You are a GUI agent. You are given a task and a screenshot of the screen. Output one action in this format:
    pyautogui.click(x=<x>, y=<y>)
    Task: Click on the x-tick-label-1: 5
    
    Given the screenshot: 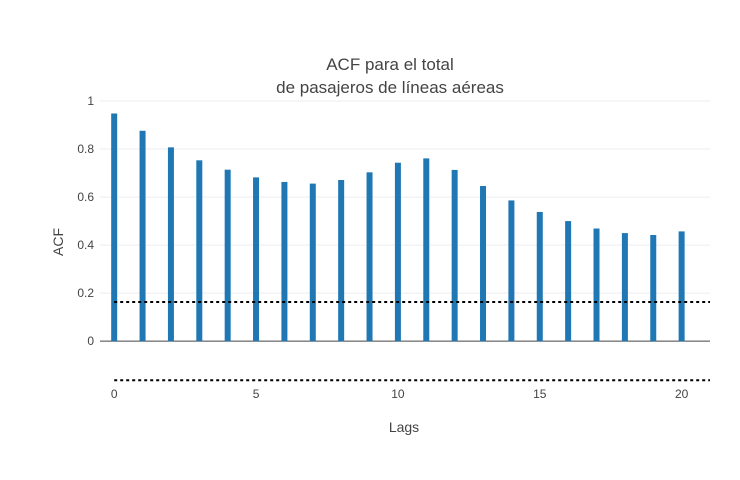 What is the action you would take?
    pyautogui.click(x=256, y=394)
    